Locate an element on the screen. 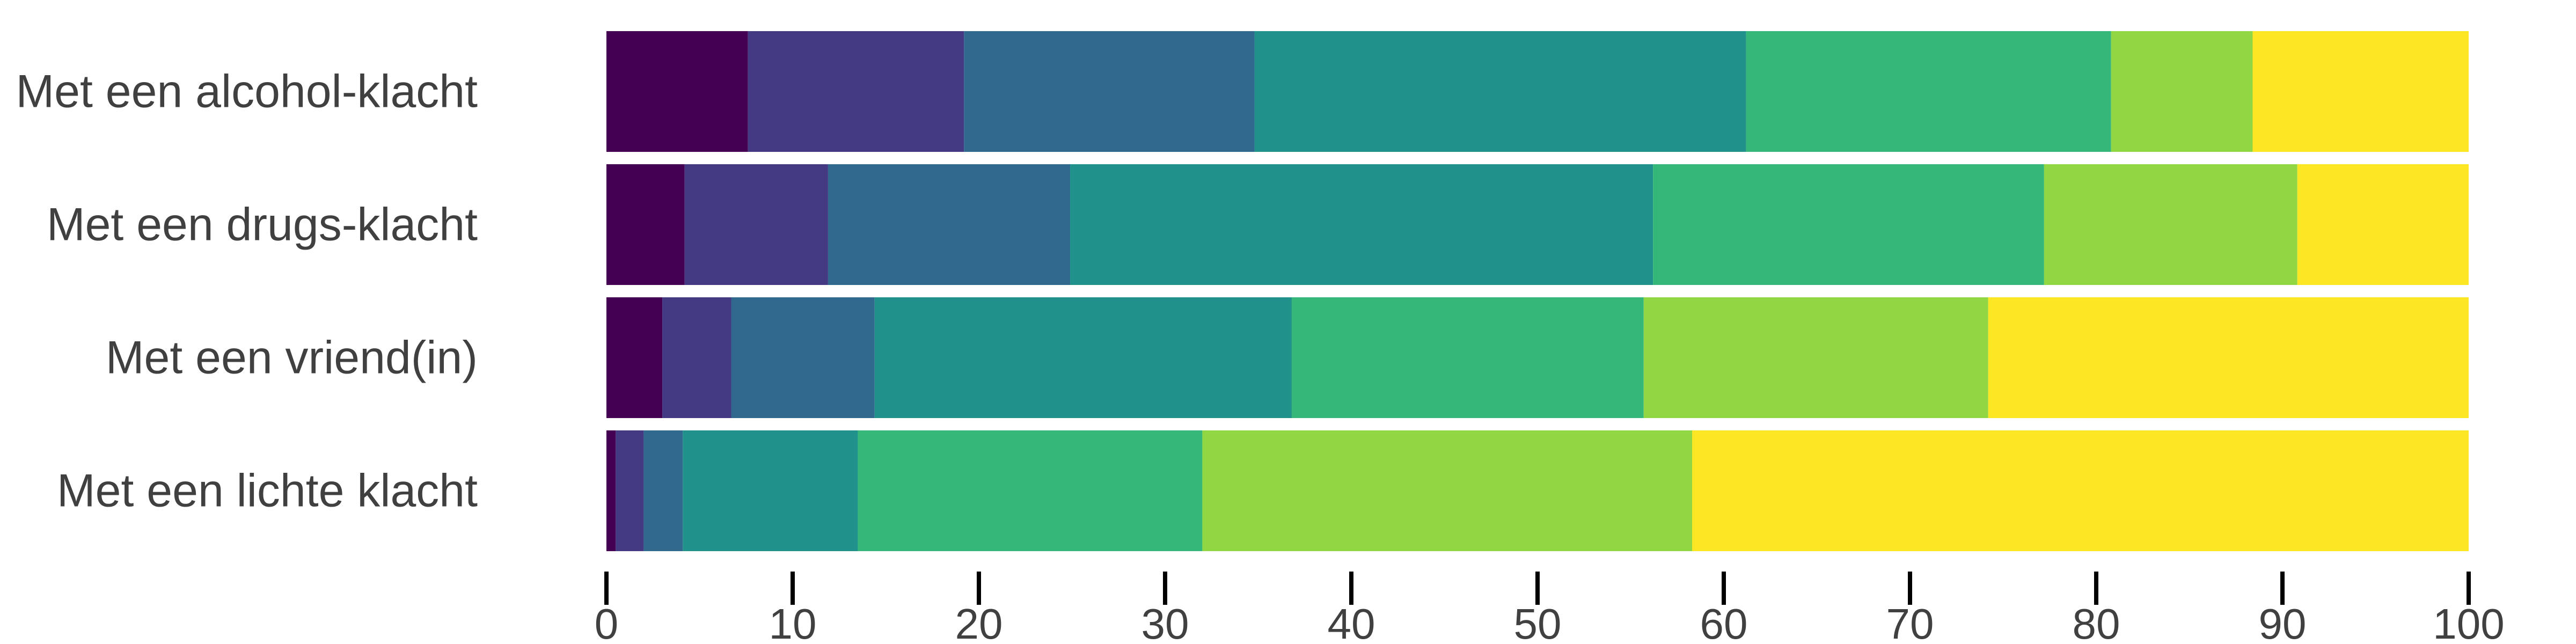  x-tick-label-60: 60 is located at coordinates (1724, 622).